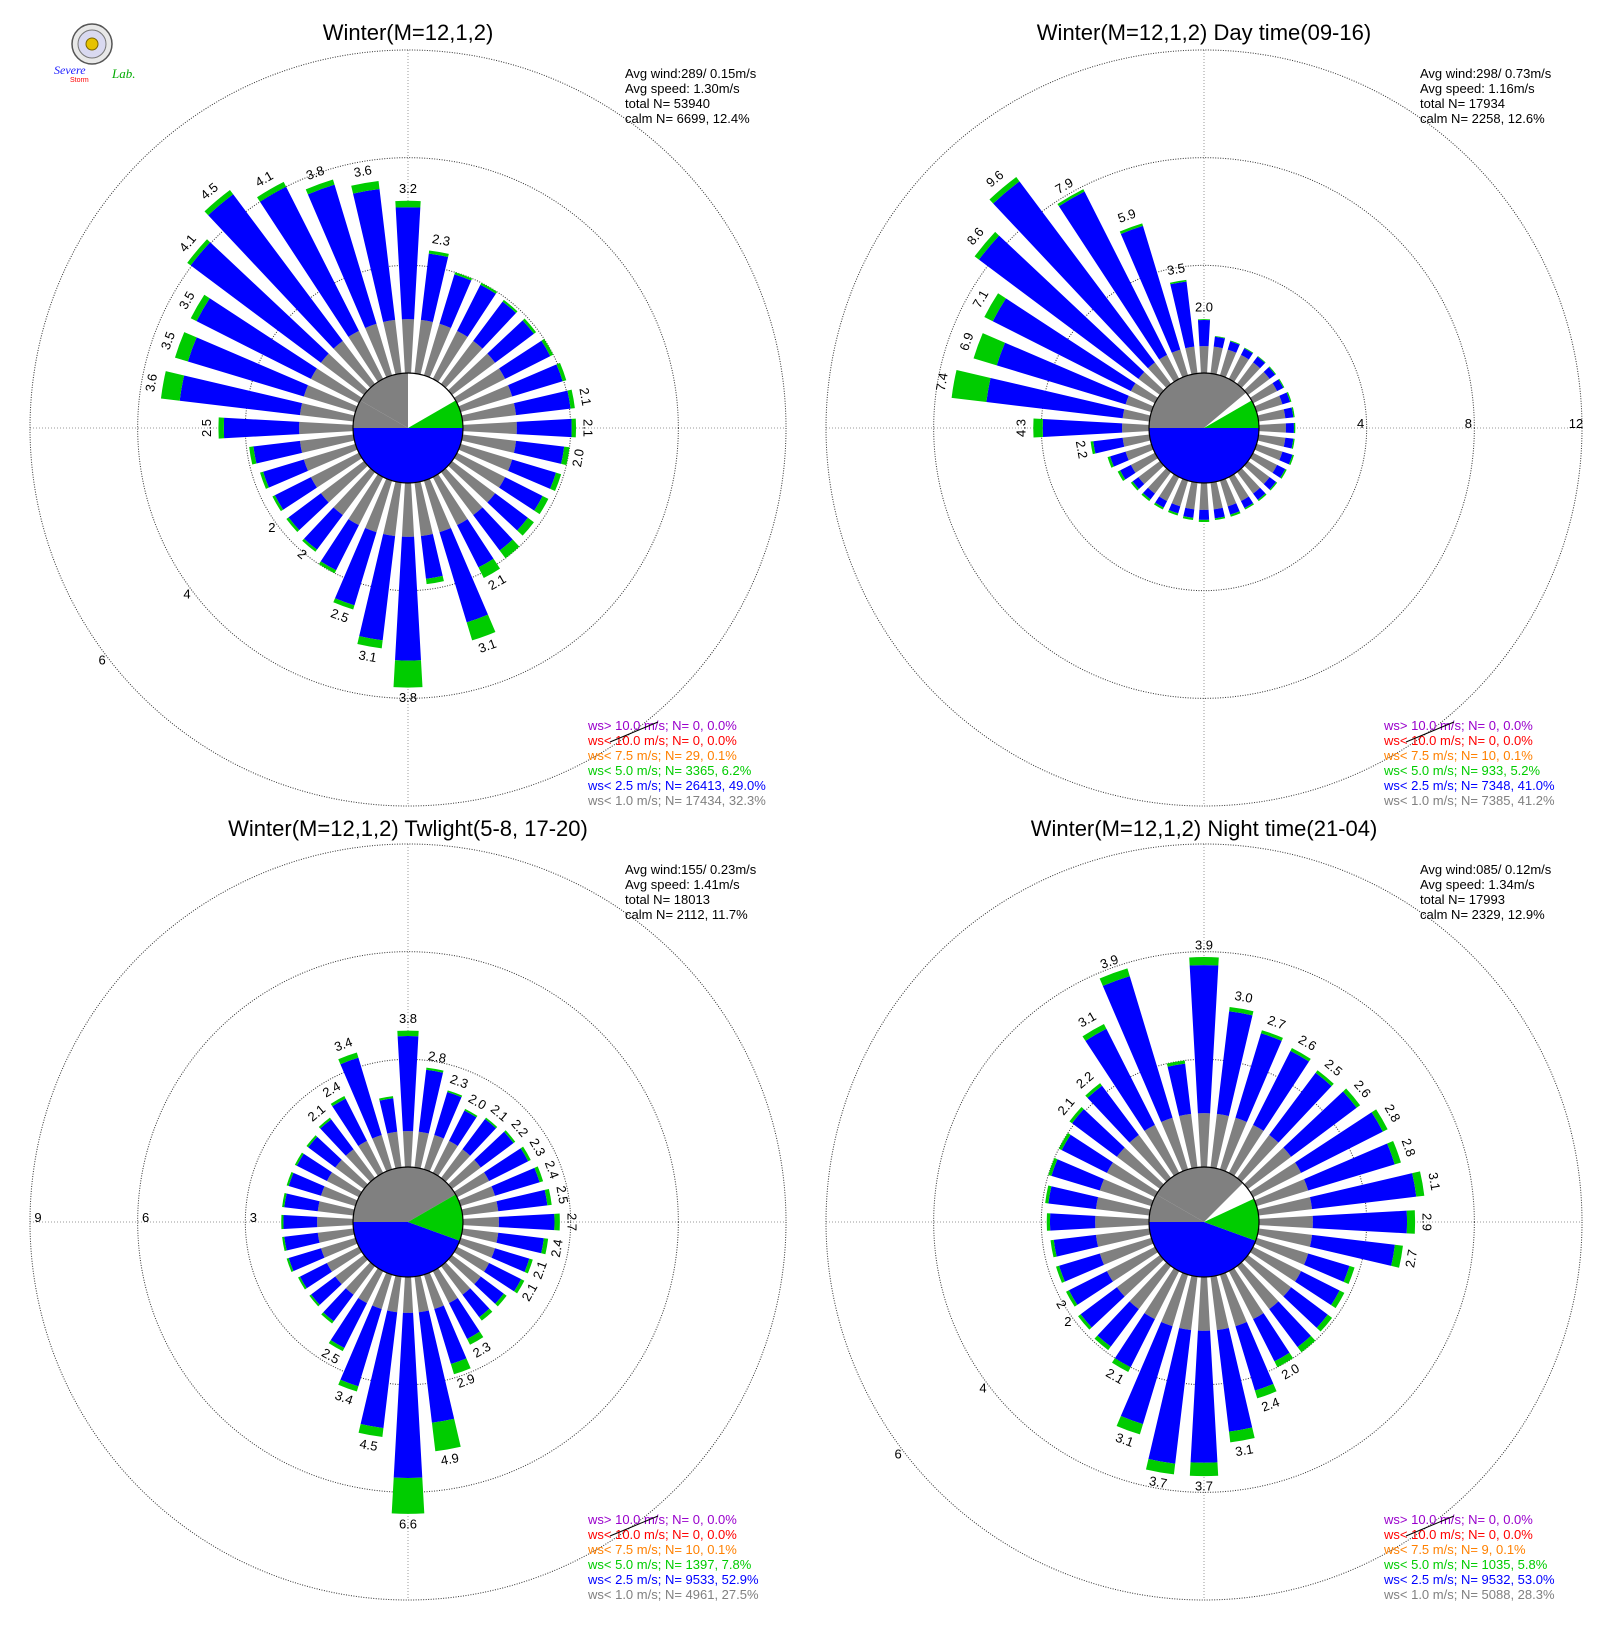 This screenshot has height=1640, width=1620. I want to click on legend-entry: ws< 1.0 m/s; N= 5088, 28.3%, so click(1469, 1594).